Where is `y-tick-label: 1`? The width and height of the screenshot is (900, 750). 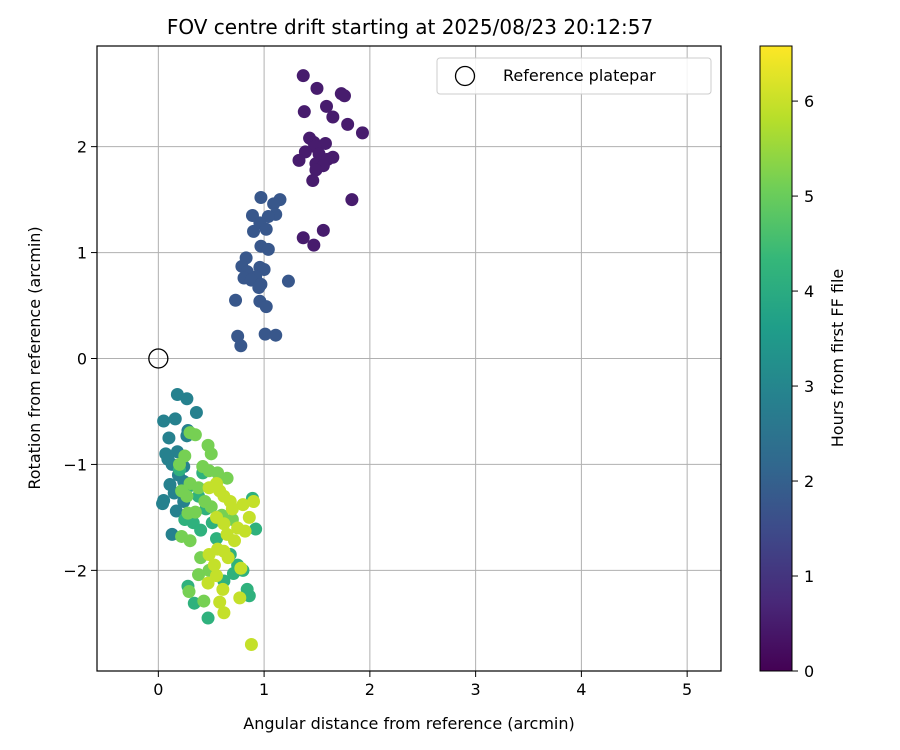 y-tick-label: 1 is located at coordinates (82, 253).